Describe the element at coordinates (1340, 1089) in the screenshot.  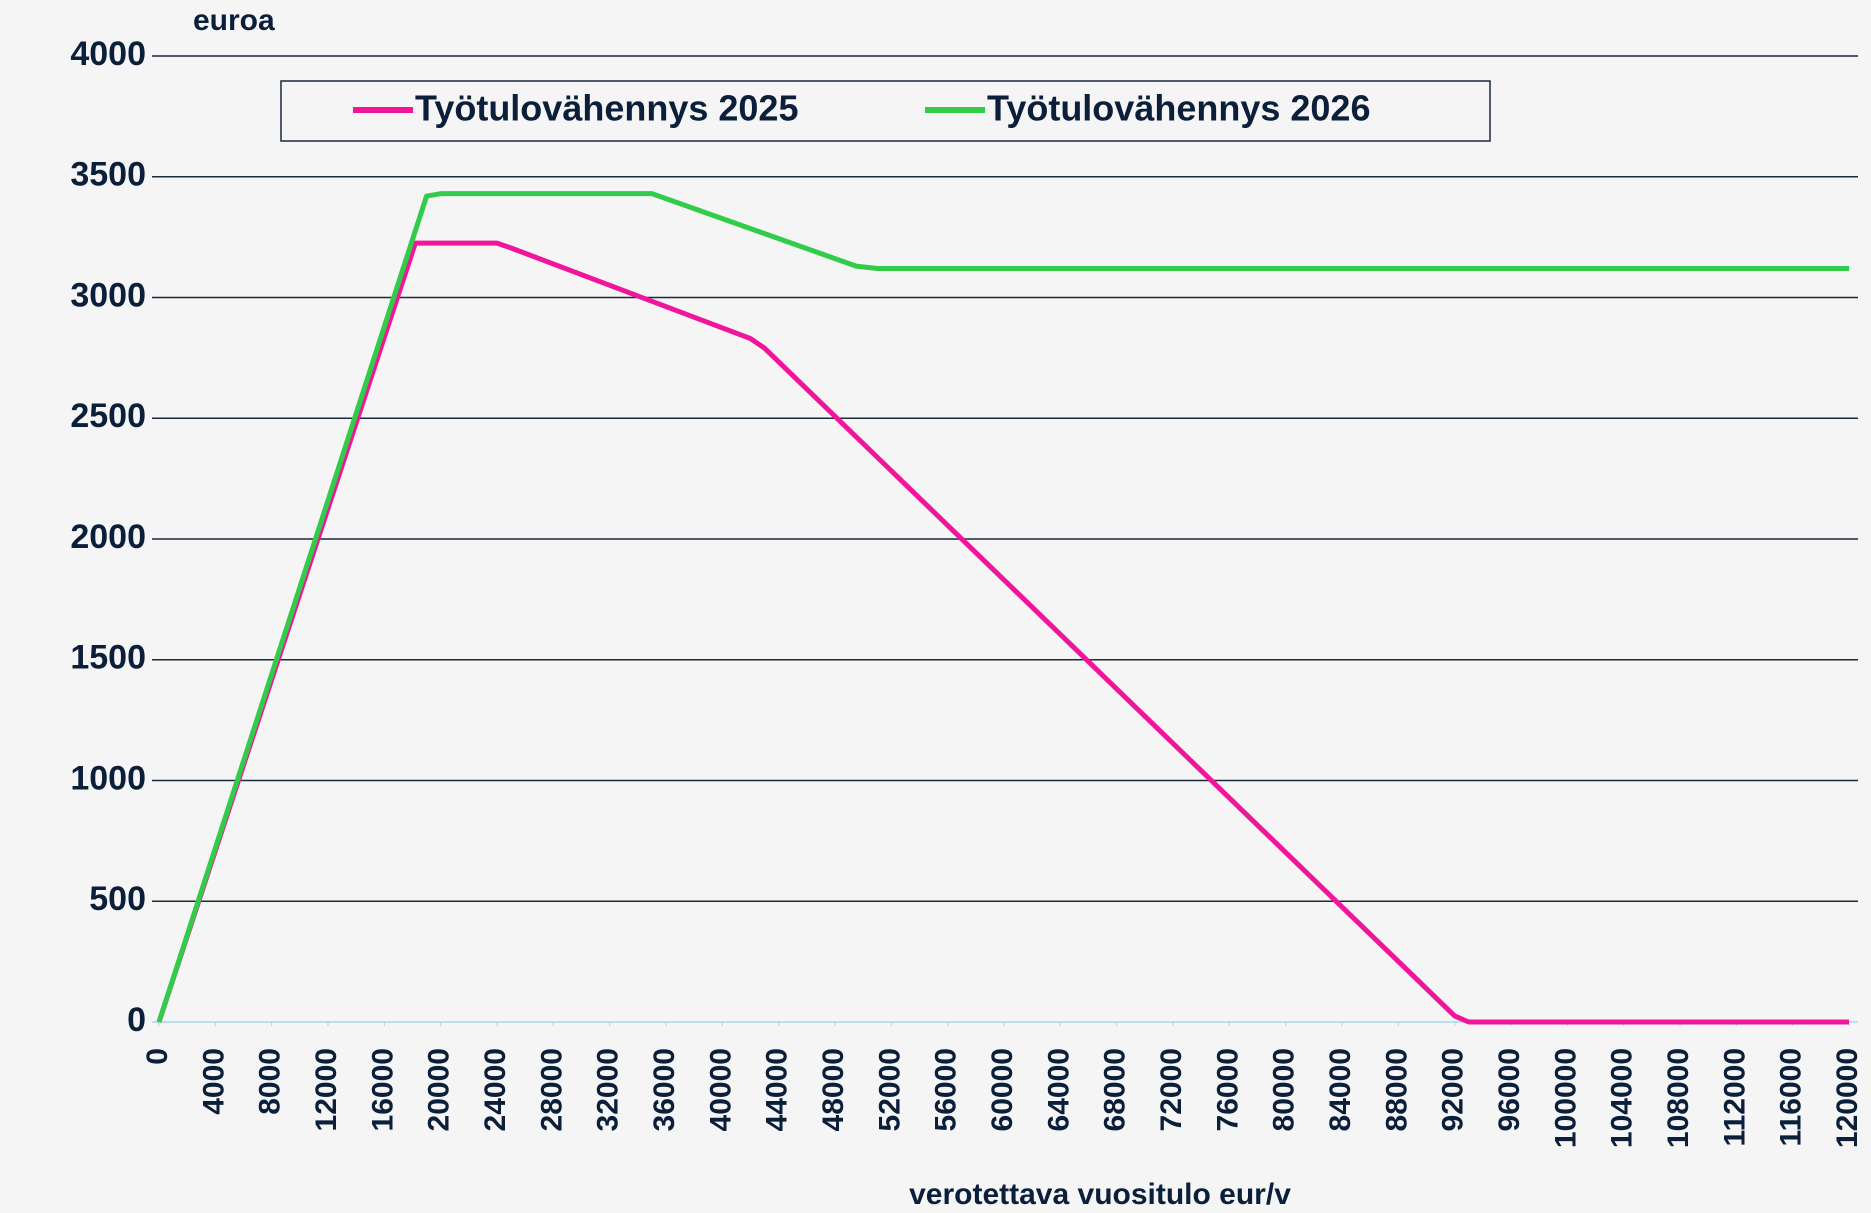
I see `x-tick-label: 84000` at that location.